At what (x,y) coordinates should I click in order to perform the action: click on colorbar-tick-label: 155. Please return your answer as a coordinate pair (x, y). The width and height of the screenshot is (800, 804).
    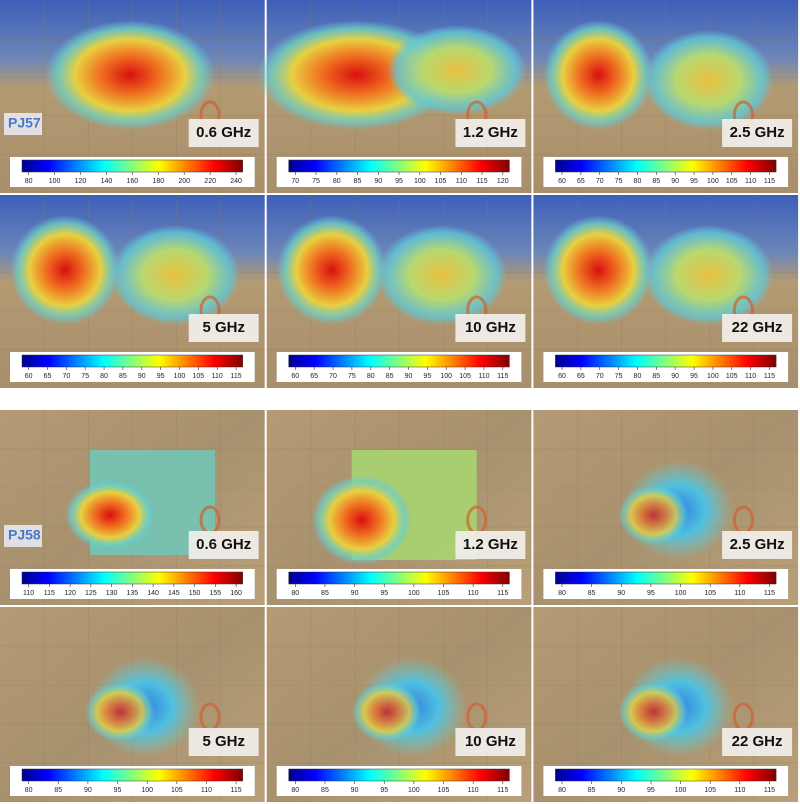
    Looking at the image, I should click on (215, 593).